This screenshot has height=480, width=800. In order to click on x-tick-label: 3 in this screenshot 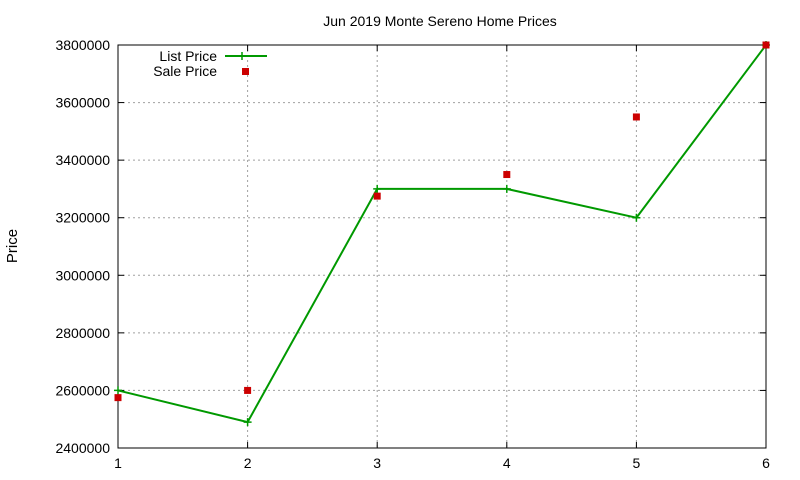, I will do `click(377, 463)`.